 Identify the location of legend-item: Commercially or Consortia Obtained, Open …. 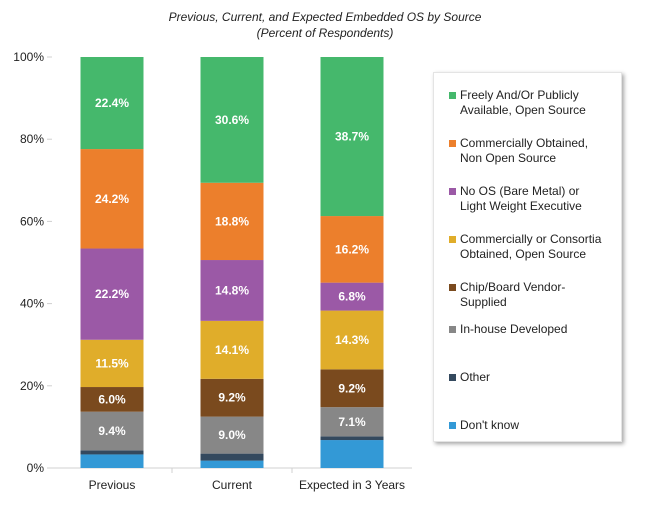
(539, 247).